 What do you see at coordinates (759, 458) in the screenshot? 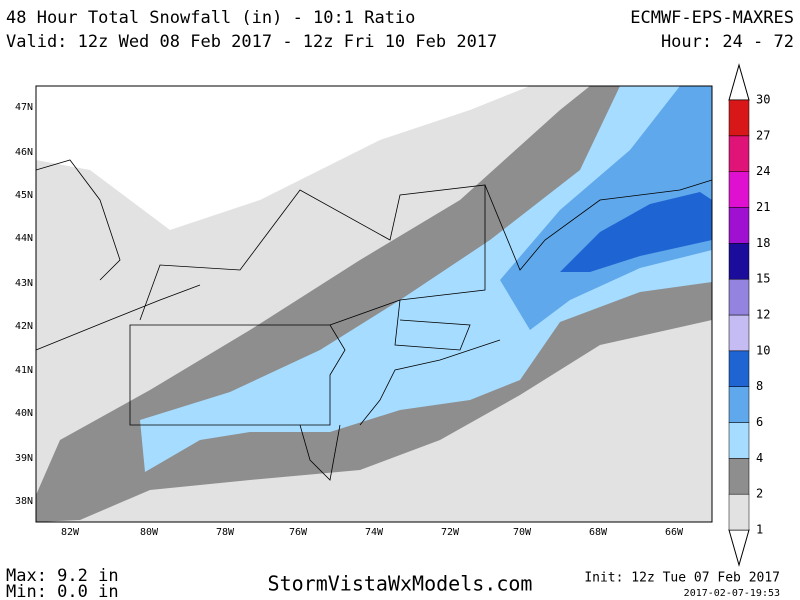
I see `legend-label: 4` at bounding box center [759, 458].